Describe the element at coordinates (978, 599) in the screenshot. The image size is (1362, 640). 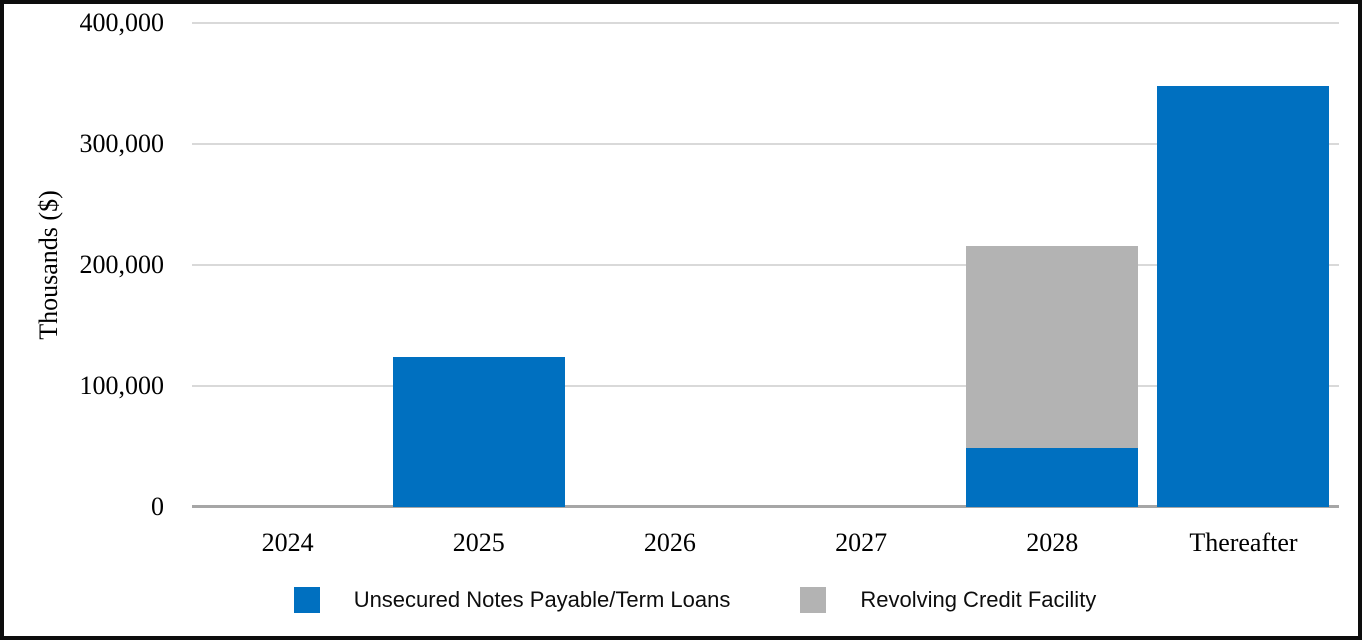
I see `legend-label: Revolving Credit Facility` at that location.